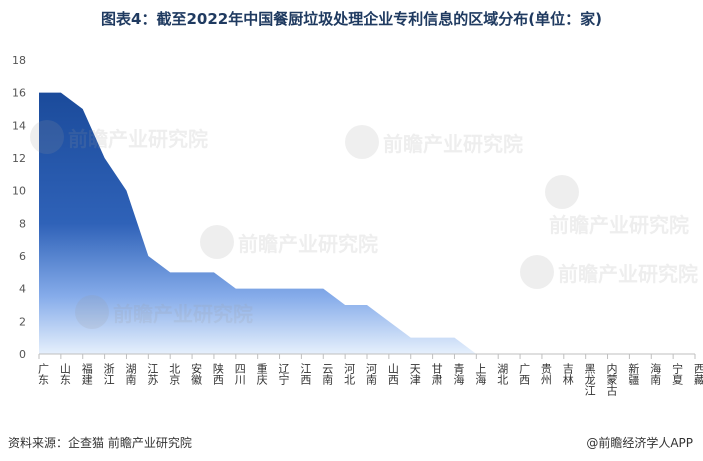 The image size is (703, 461). I want to click on x-tick-label: 宁夏, so click(677, 373).